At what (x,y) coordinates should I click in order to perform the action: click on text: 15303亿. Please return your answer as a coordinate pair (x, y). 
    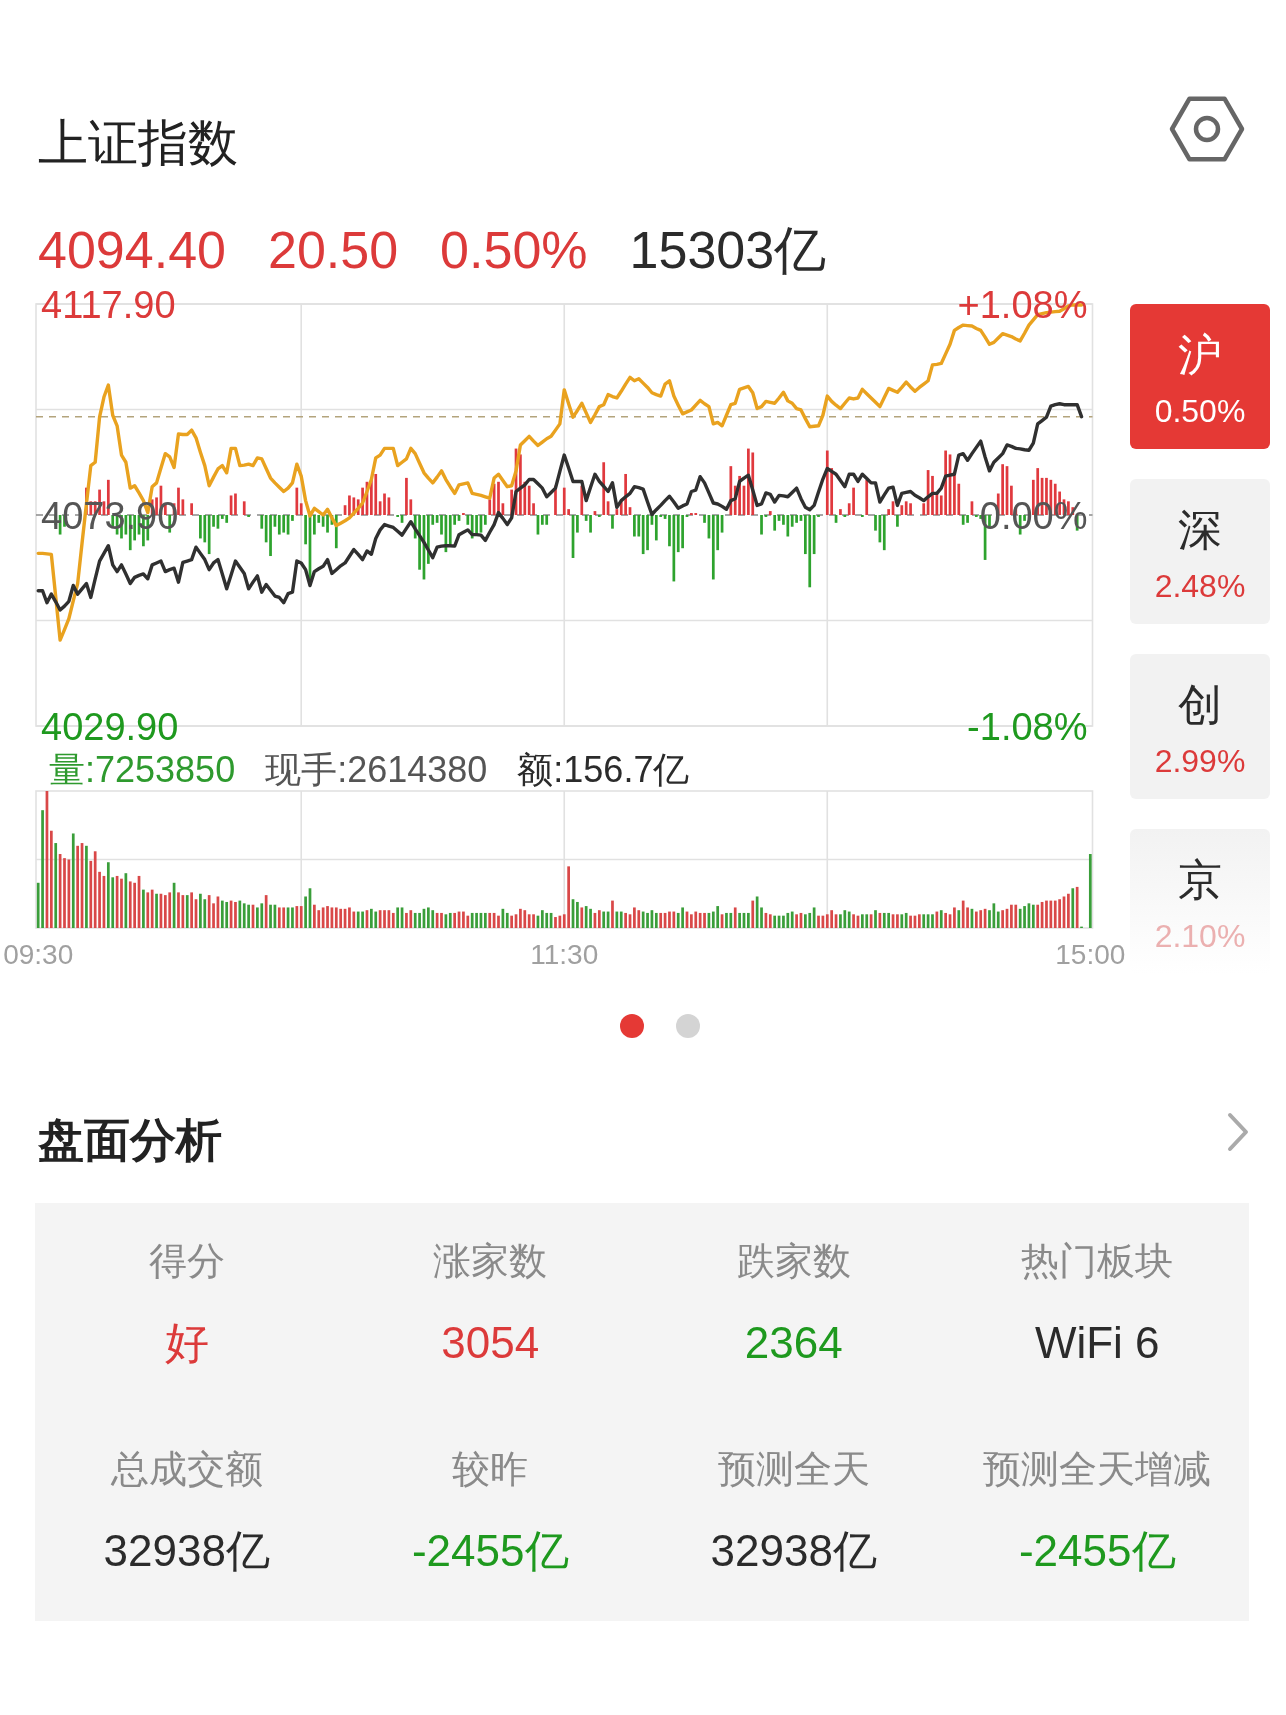
    Looking at the image, I should click on (728, 250).